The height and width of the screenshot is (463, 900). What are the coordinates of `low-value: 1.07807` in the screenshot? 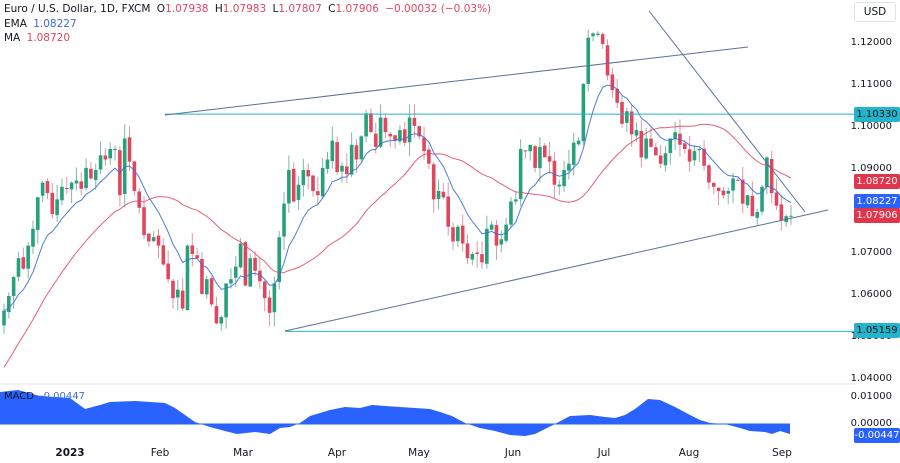 It's located at (300, 9).